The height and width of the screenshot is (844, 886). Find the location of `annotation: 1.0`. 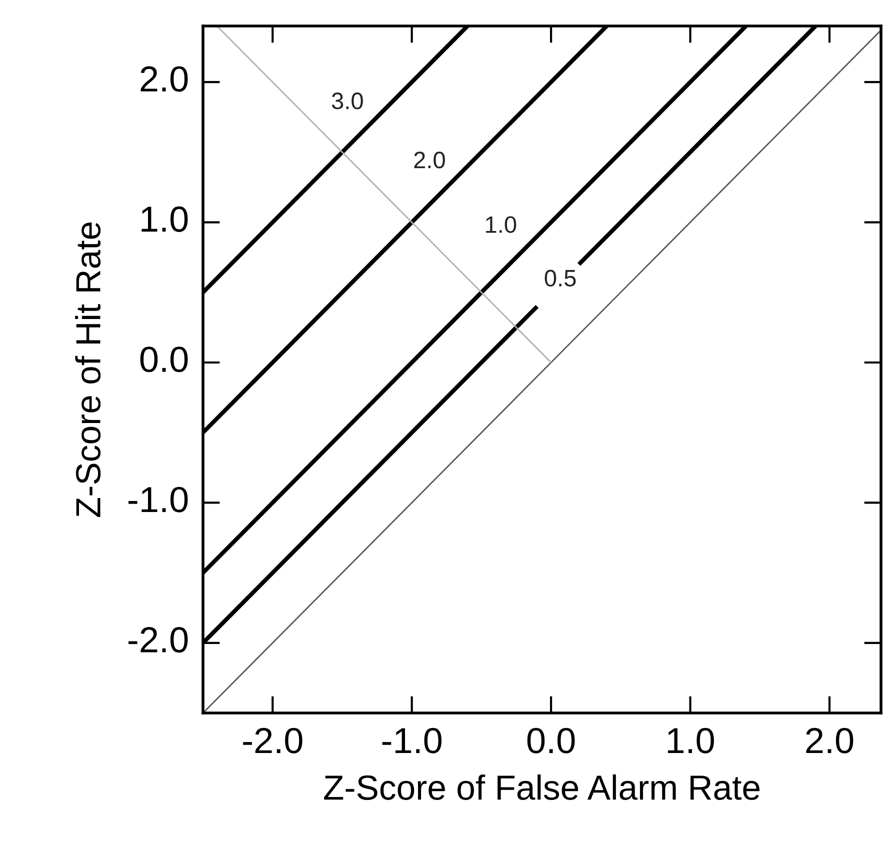

annotation: 1.0 is located at coordinates (501, 224).